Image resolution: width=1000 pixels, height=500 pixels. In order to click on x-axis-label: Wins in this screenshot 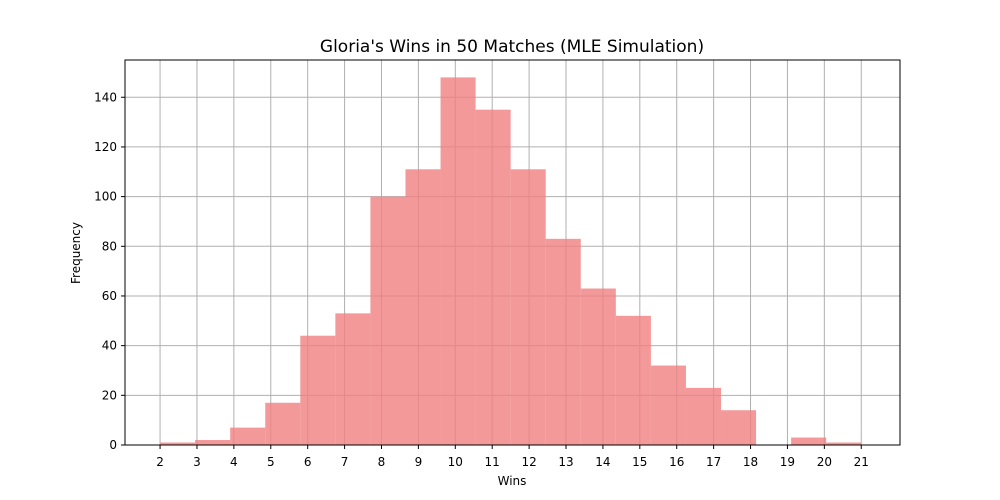, I will do `click(512, 481)`.